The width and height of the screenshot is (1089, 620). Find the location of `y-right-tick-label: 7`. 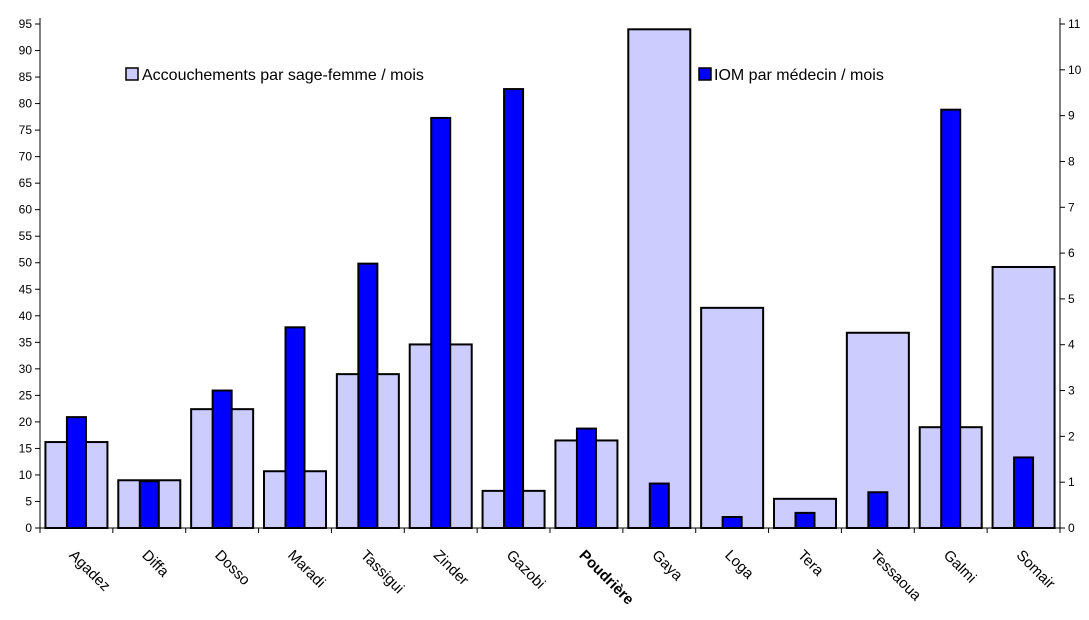

y-right-tick-label: 7 is located at coordinates (1071, 207).